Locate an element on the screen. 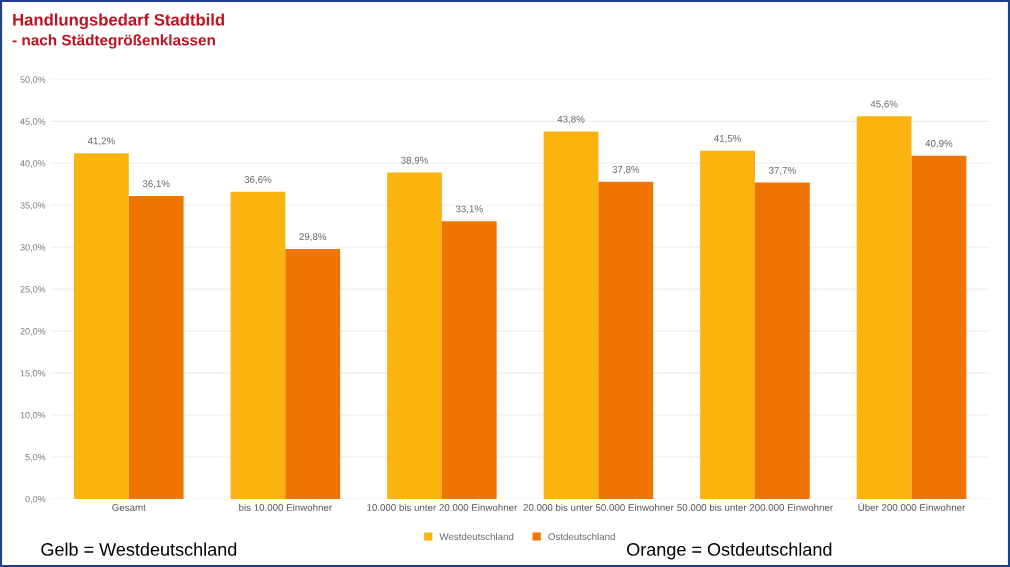 The width and height of the screenshot is (1010, 567). y-tick-label: 50,0% is located at coordinates (33, 80).